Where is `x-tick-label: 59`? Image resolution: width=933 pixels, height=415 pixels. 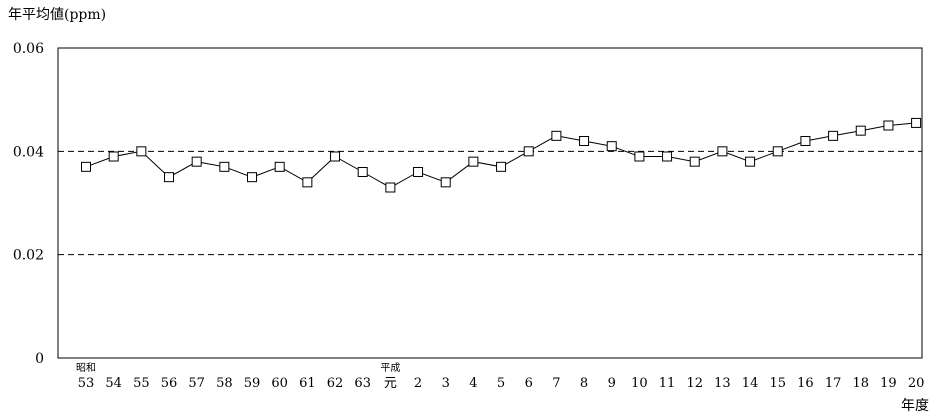 x-tick-label: 59 is located at coordinates (252, 383).